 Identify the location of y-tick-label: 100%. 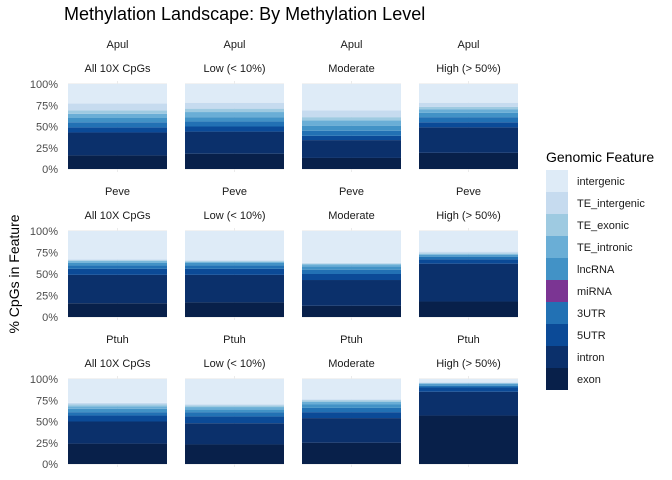
(44, 85).